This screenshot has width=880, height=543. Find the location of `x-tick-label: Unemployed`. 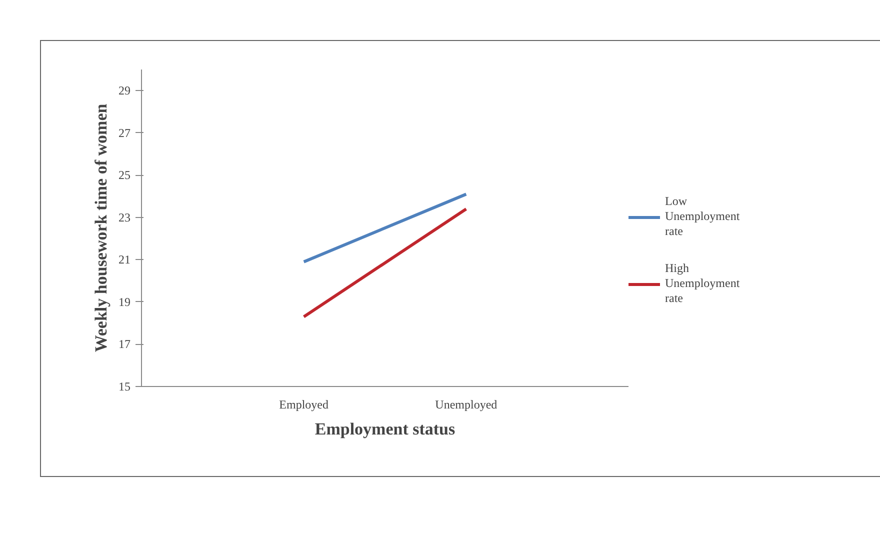

x-tick-label: Unemployed is located at coordinates (466, 405).